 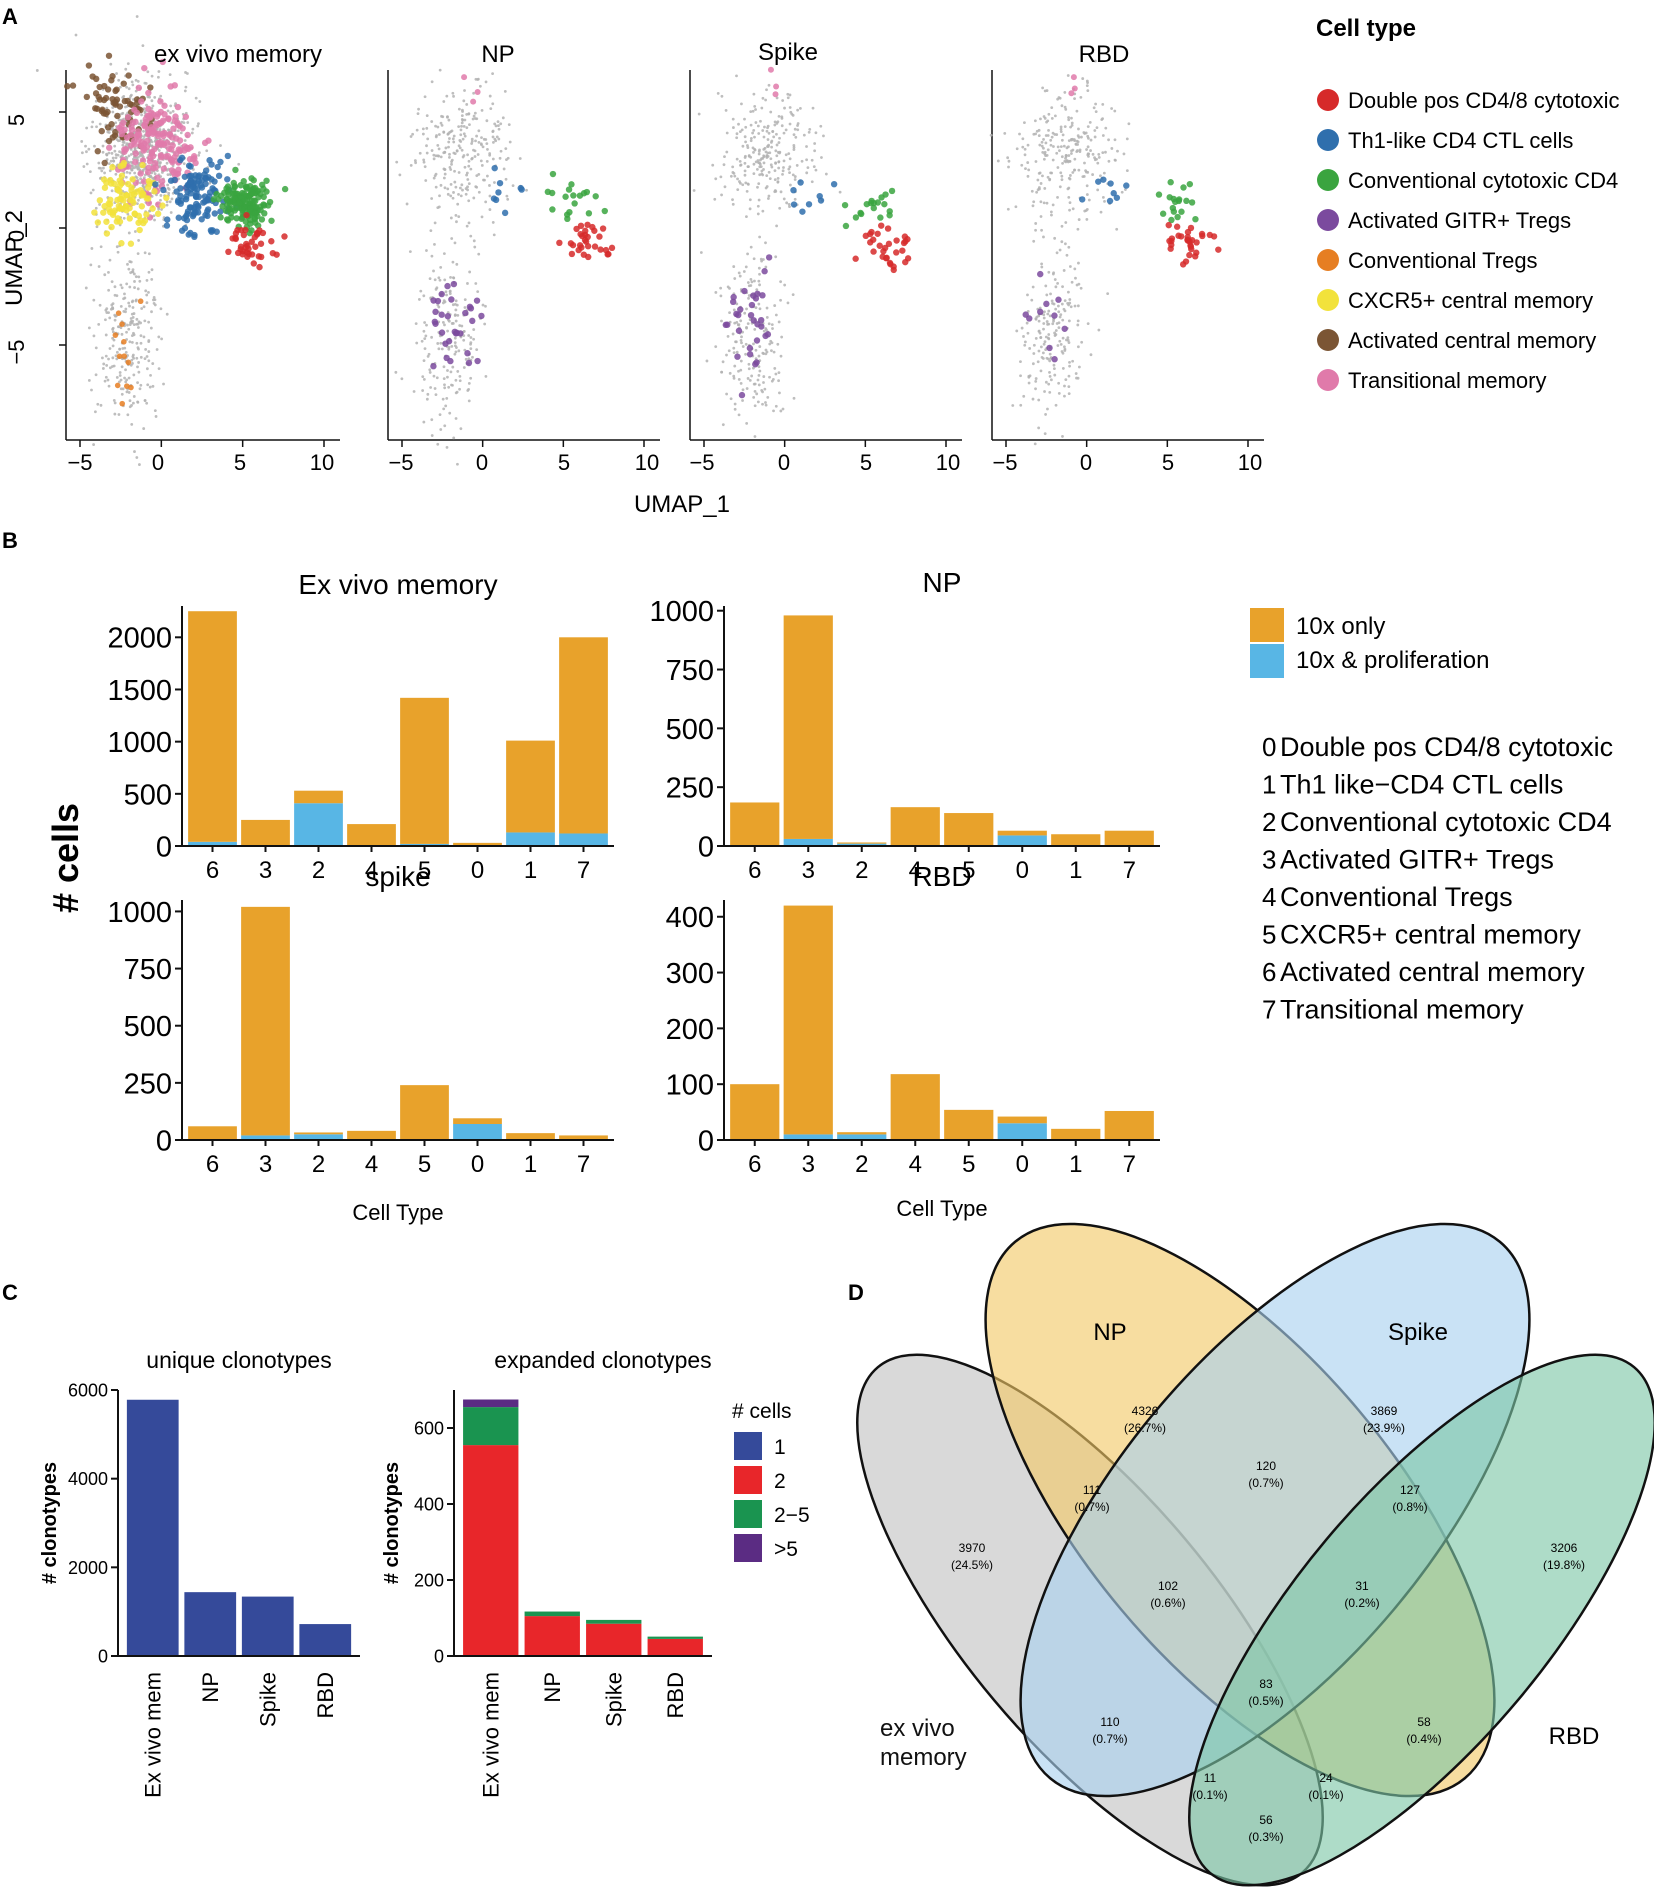 I want to click on x-tick-label: RBD, so click(x=675, y=1695).